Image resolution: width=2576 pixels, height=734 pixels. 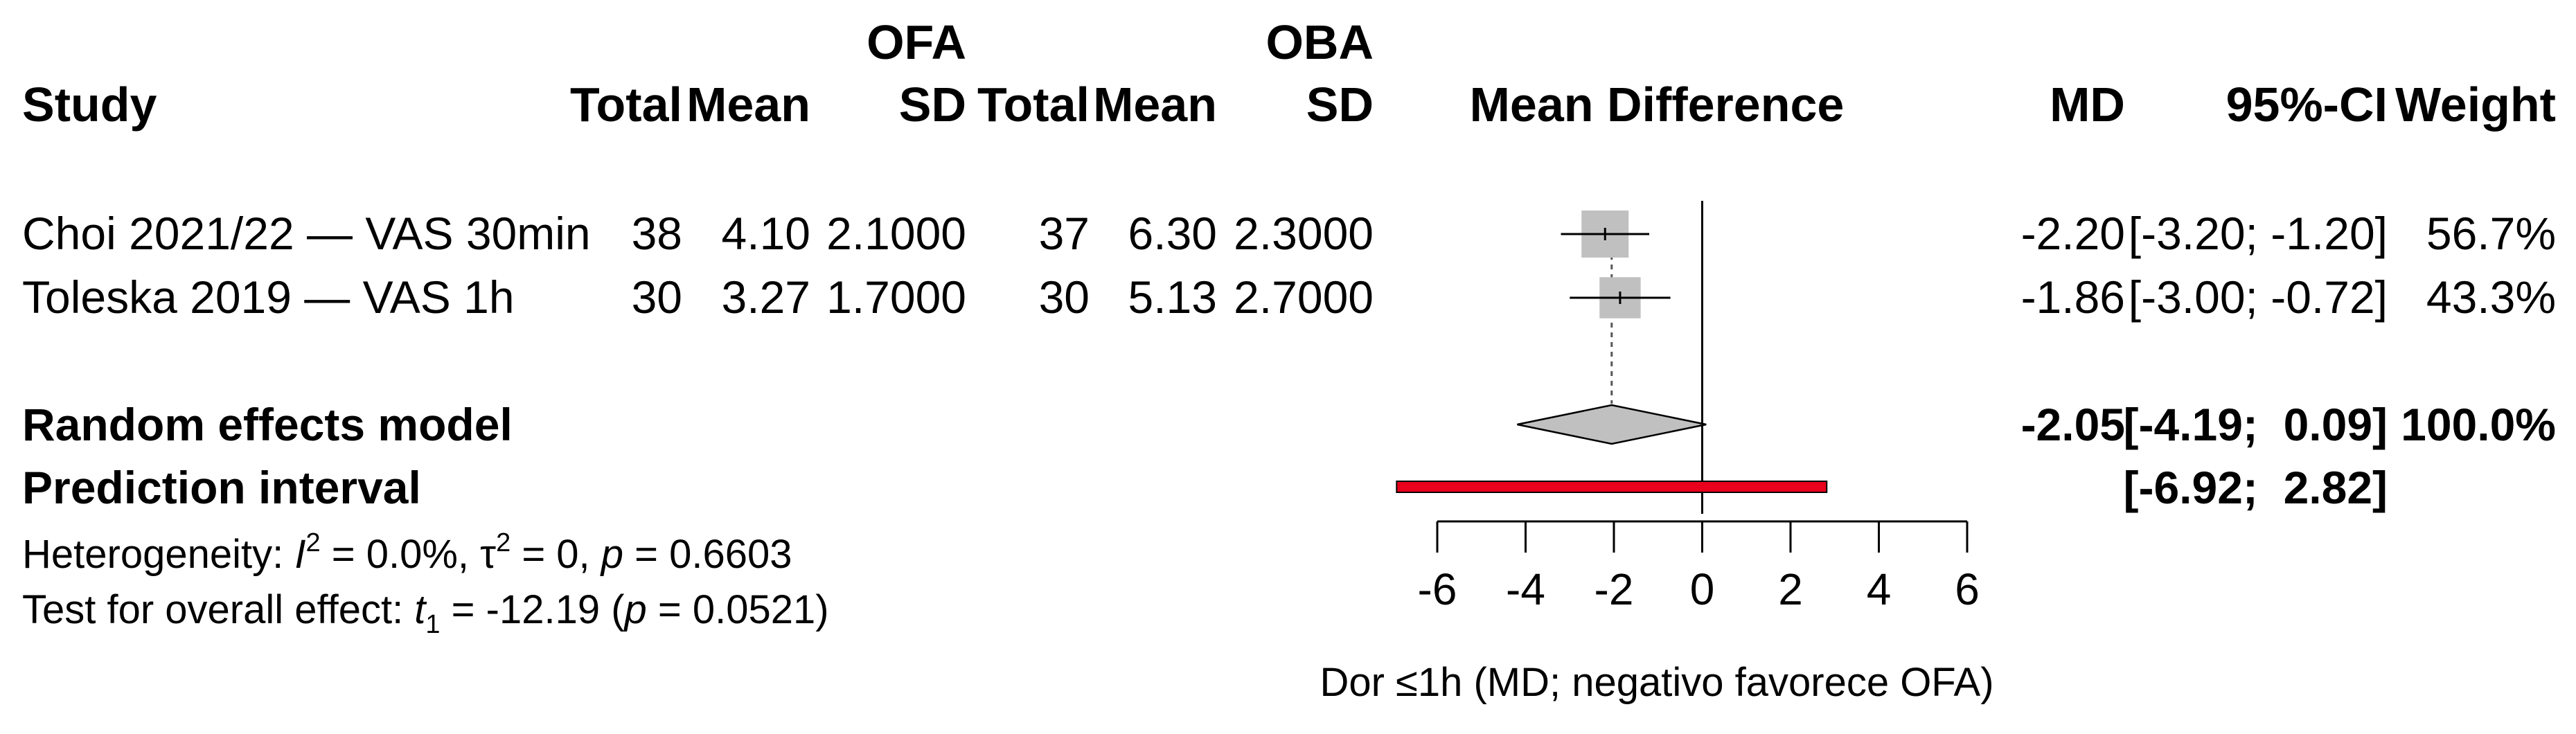 I want to click on study-1-sd-c: 2.3000, so click(x=1304, y=233).